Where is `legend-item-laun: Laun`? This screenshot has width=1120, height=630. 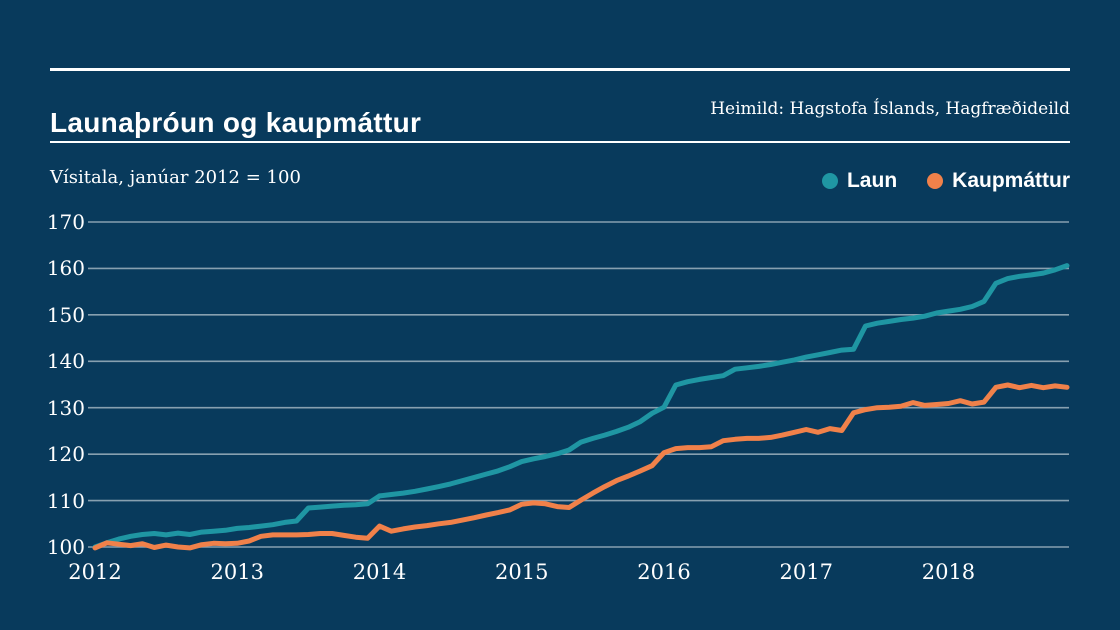
legend-item-laun: Laun is located at coordinates (859, 181).